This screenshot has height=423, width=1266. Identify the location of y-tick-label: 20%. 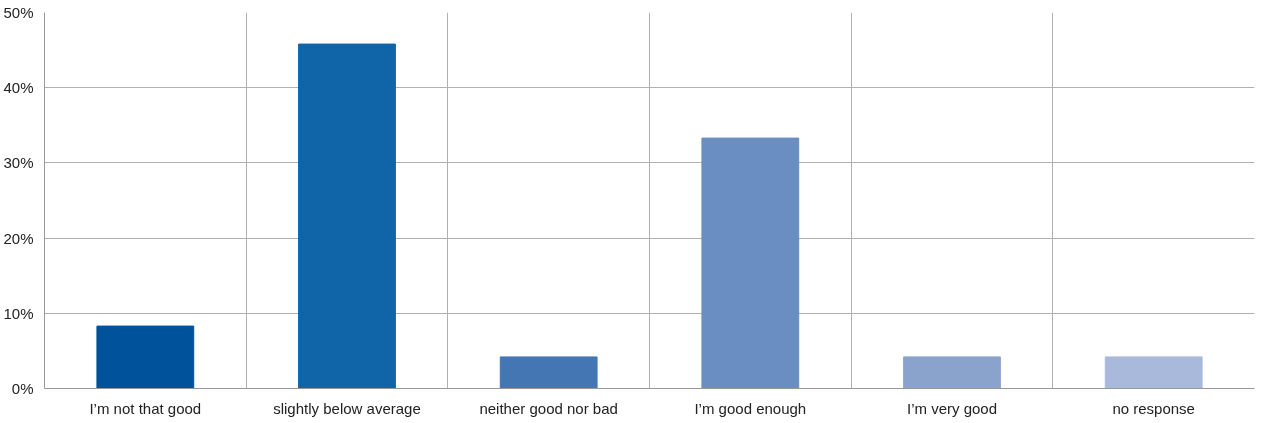
(18, 238).